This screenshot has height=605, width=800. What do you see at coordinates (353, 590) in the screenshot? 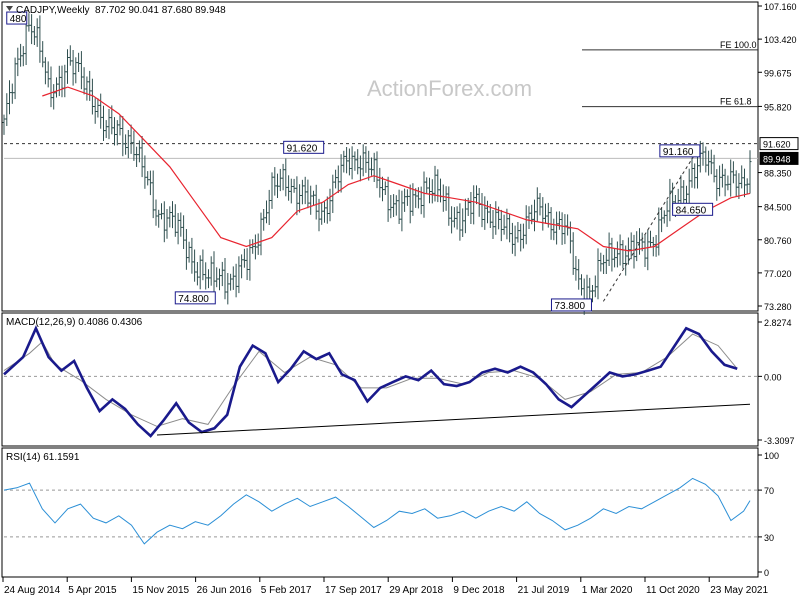
I see `x-tick-label: 17 Sep 2017` at bounding box center [353, 590].